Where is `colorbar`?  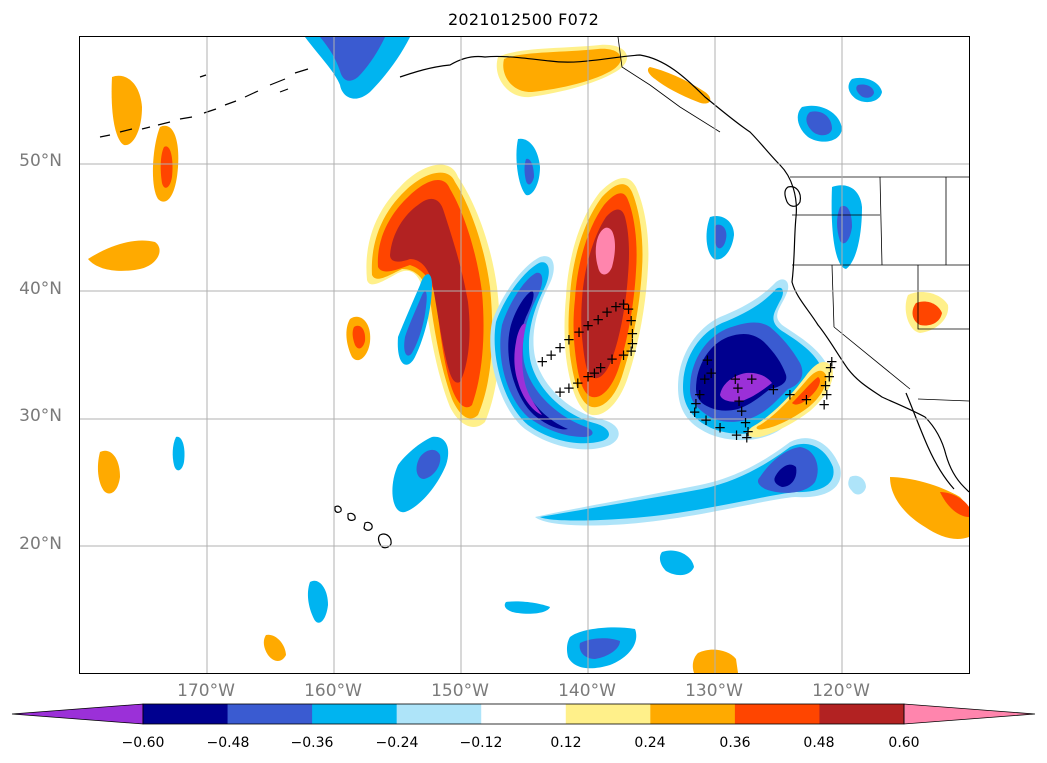 colorbar is located at coordinates (523, 714).